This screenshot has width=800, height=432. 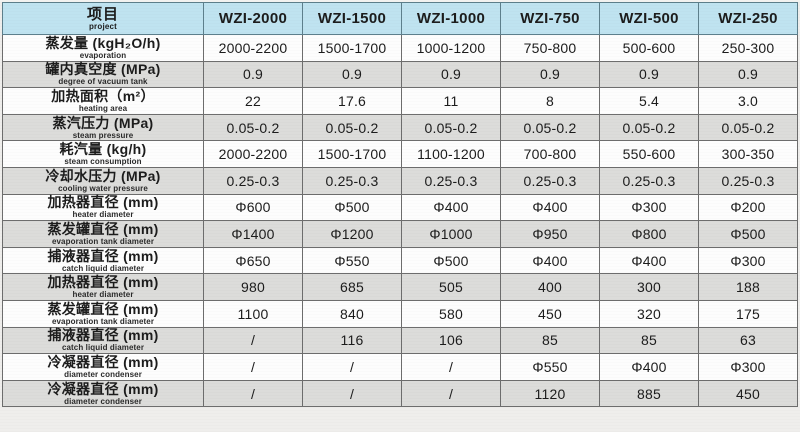 What do you see at coordinates (451, 101) in the screenshot?
I see `spec-value-cell: 11` at bounding box center [451, 101].